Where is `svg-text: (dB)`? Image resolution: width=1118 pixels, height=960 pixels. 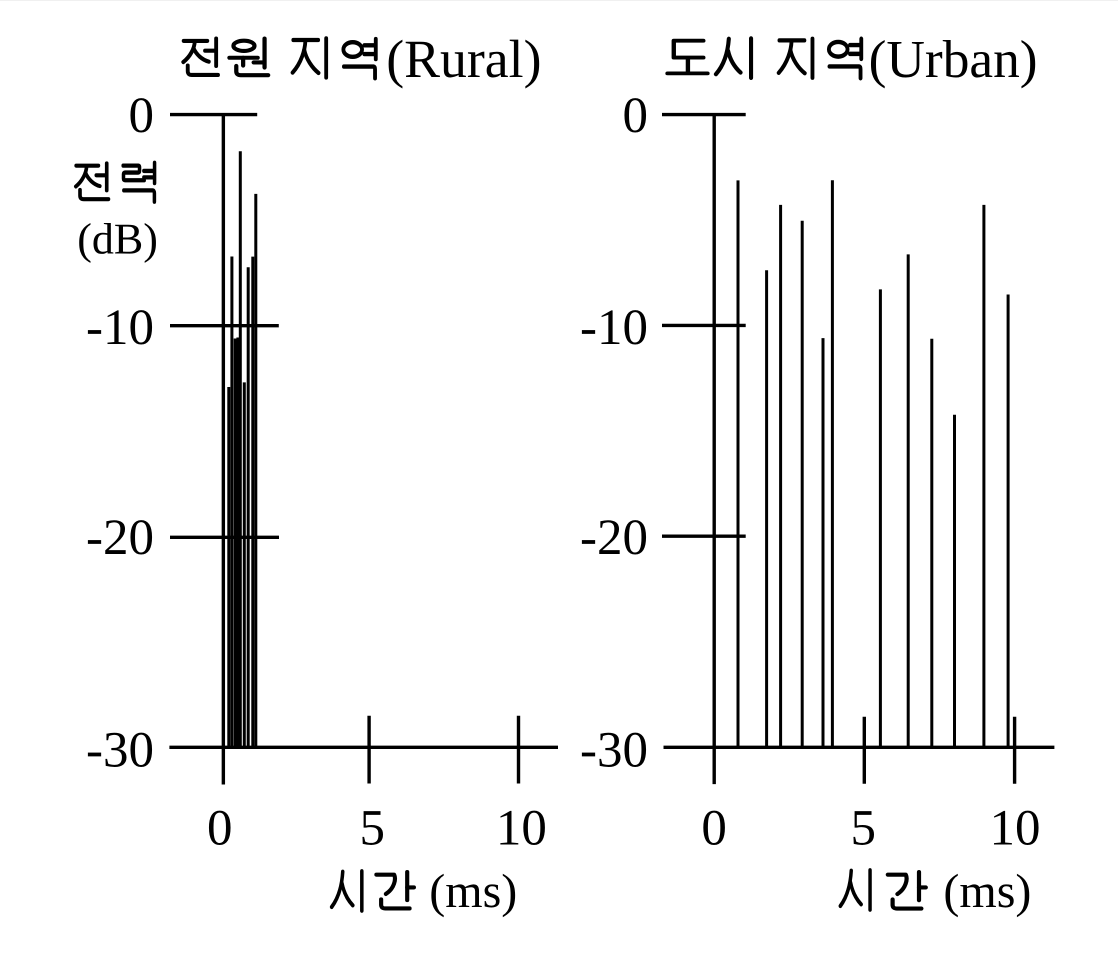
svg-text: (dB) is located at coordinates (117, 239).